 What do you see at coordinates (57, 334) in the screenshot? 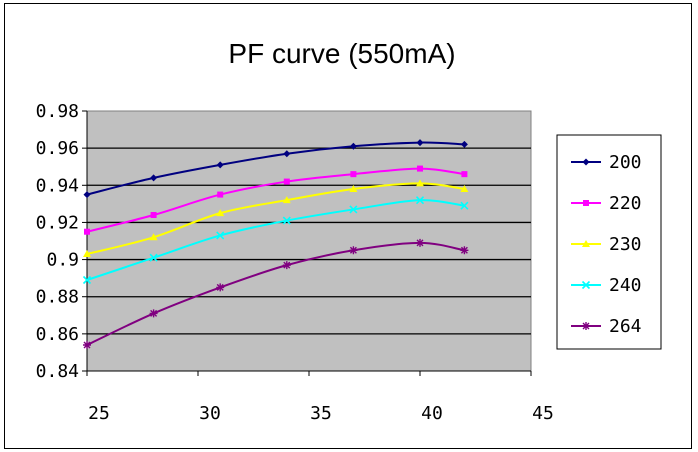
I see `y-tick-label: 0.86` at bounding box center [57, 334].